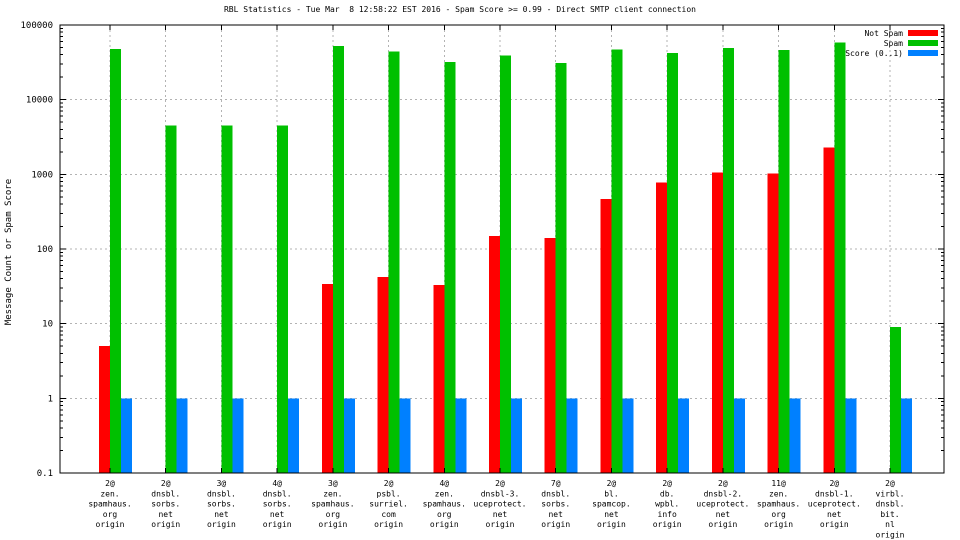  I want to click on x-category-label: bl., so click(611, 493).